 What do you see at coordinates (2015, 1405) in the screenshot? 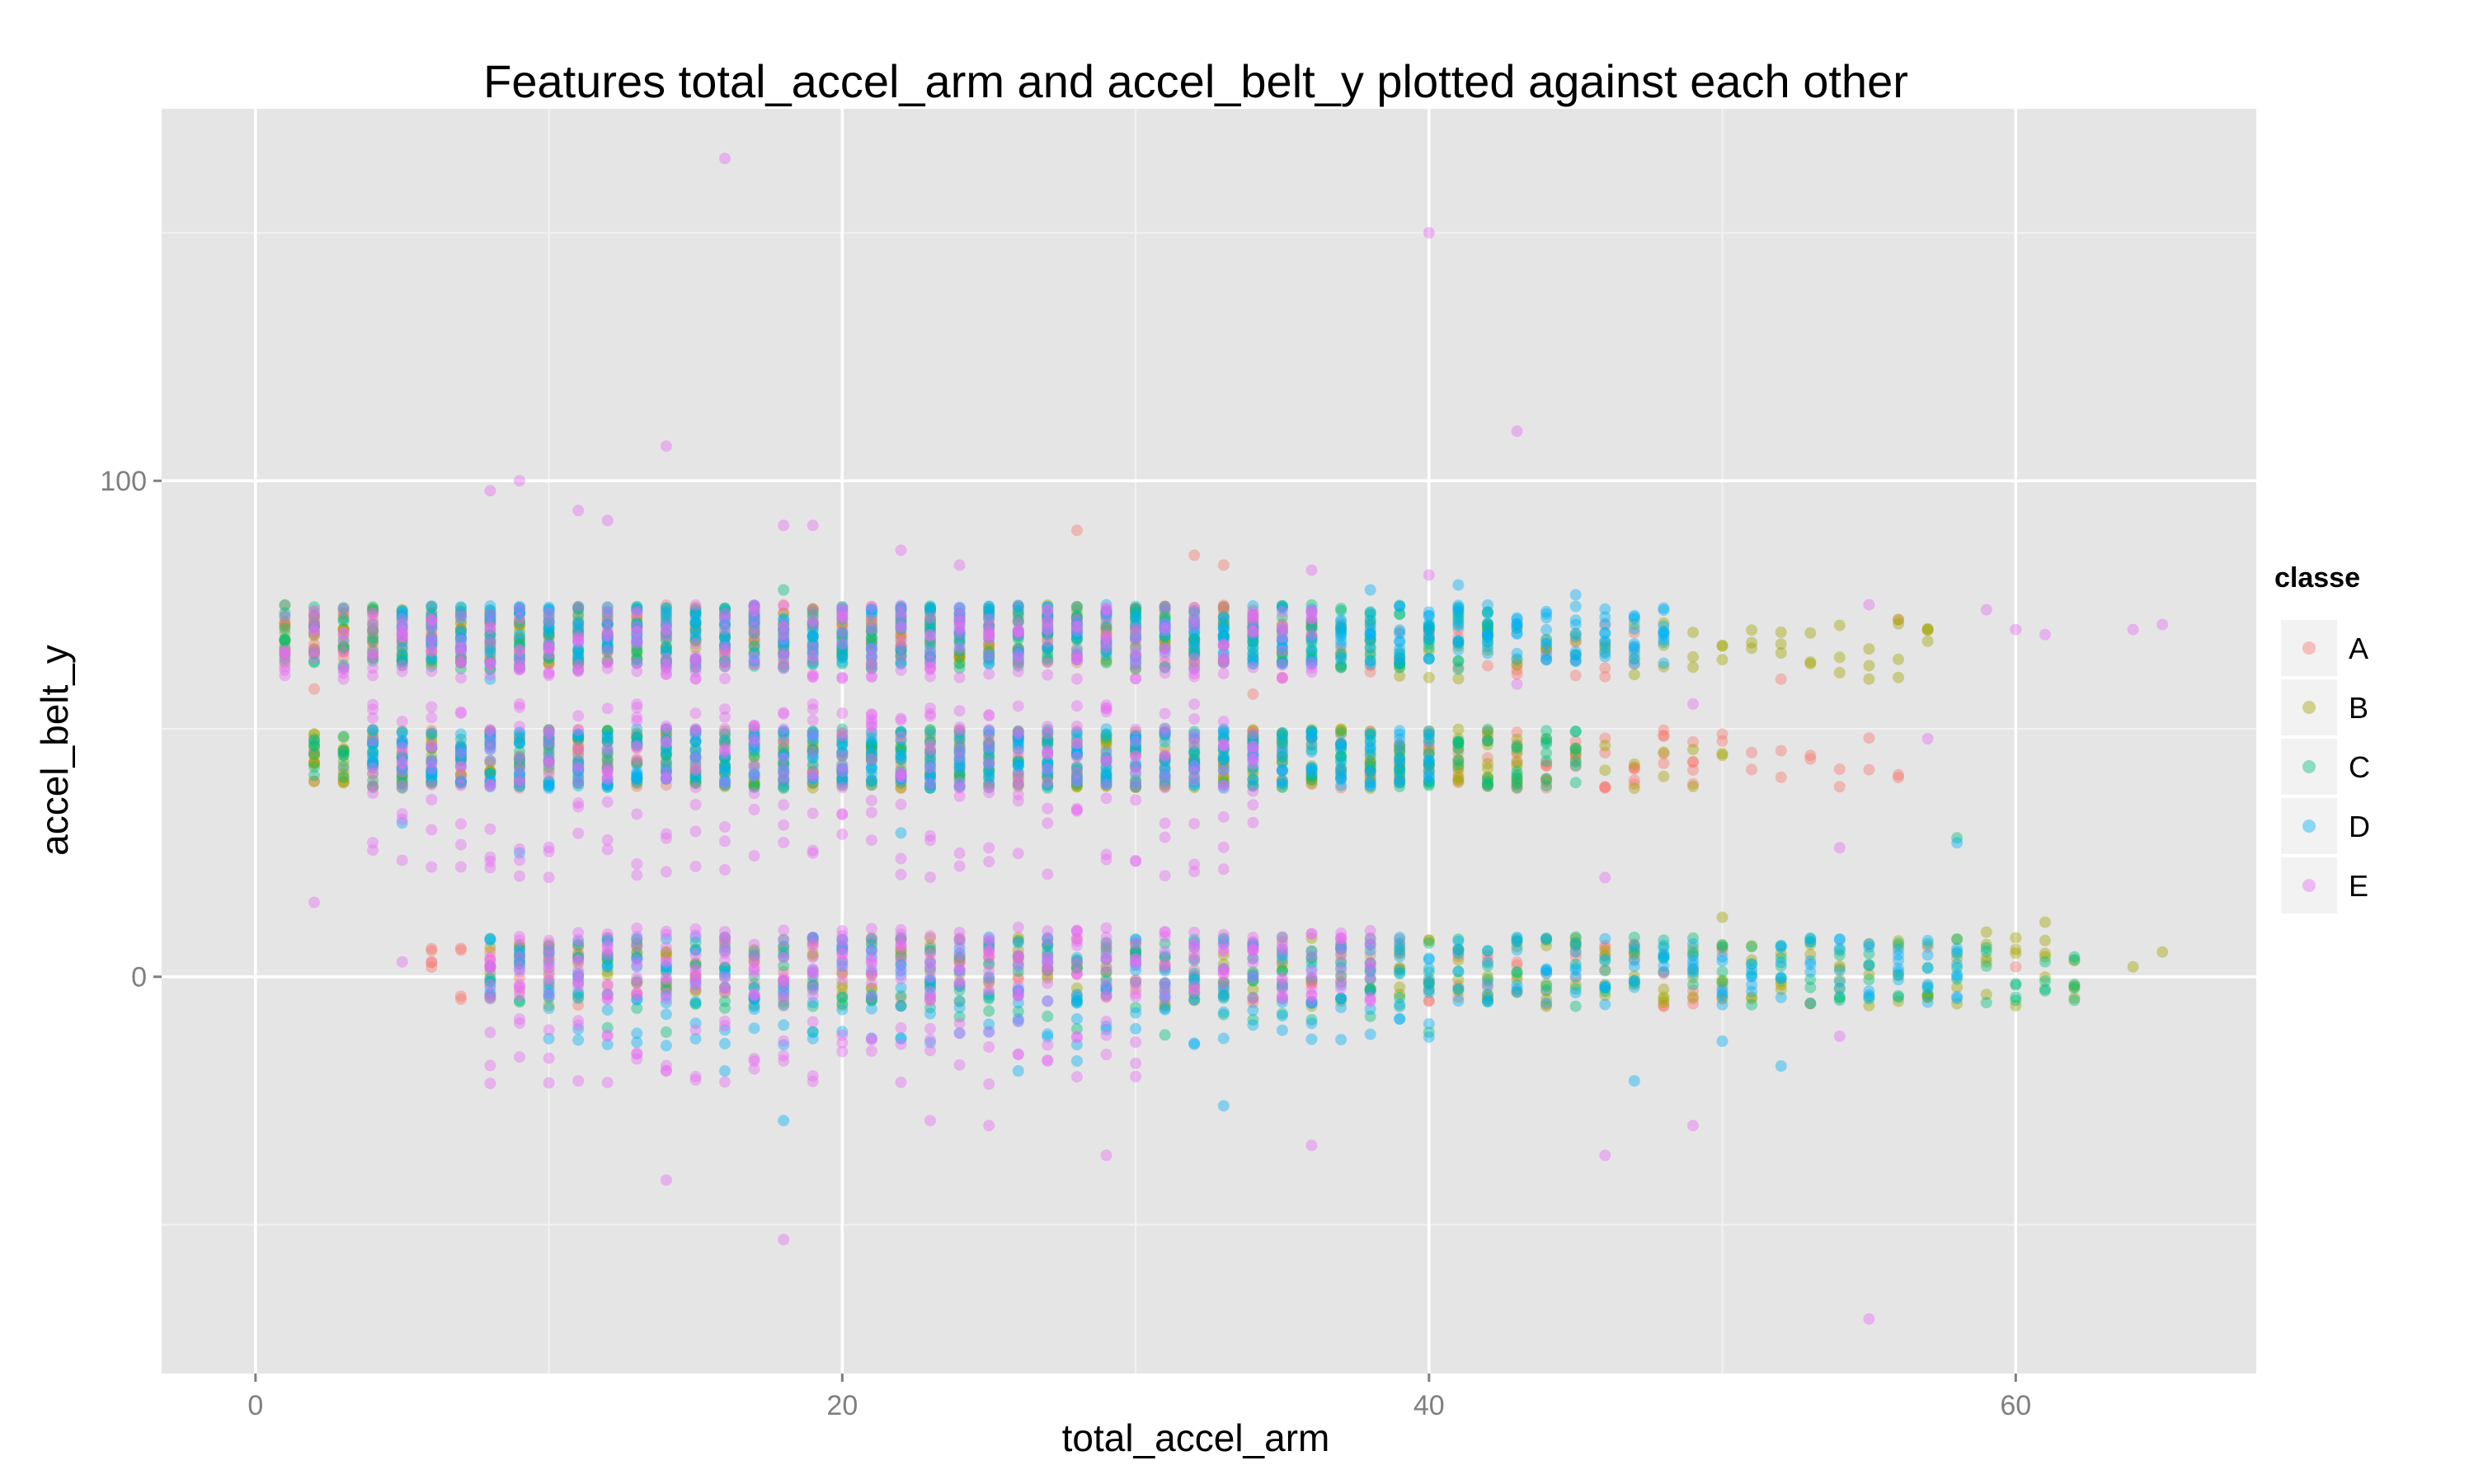
I see `x-tick-label: 60` at bounding box center [2015, 1405].